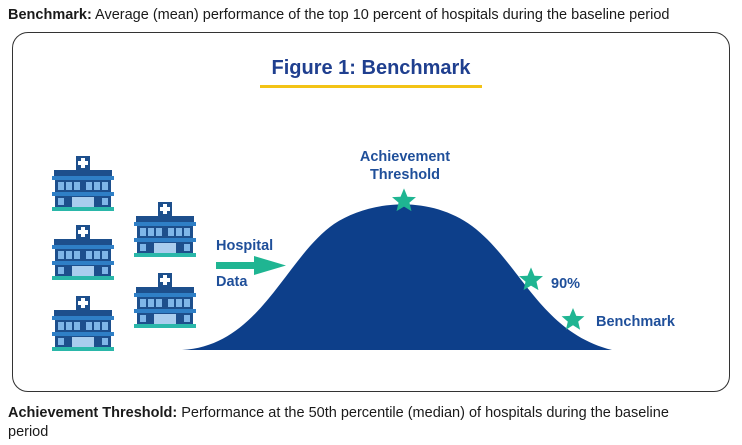 The height and width of the screenshot is (445, 742). I want to click on arrow-right-icon, so click(251, 265).